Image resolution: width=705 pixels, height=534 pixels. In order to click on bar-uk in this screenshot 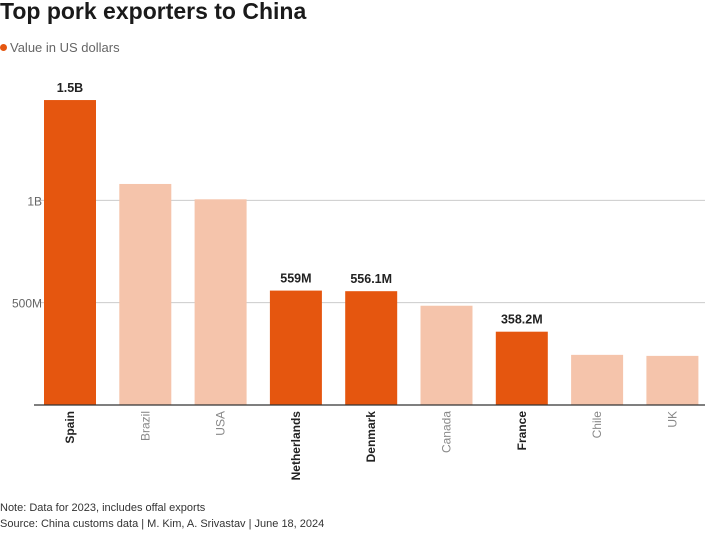, I will do `click(672, 380)`.